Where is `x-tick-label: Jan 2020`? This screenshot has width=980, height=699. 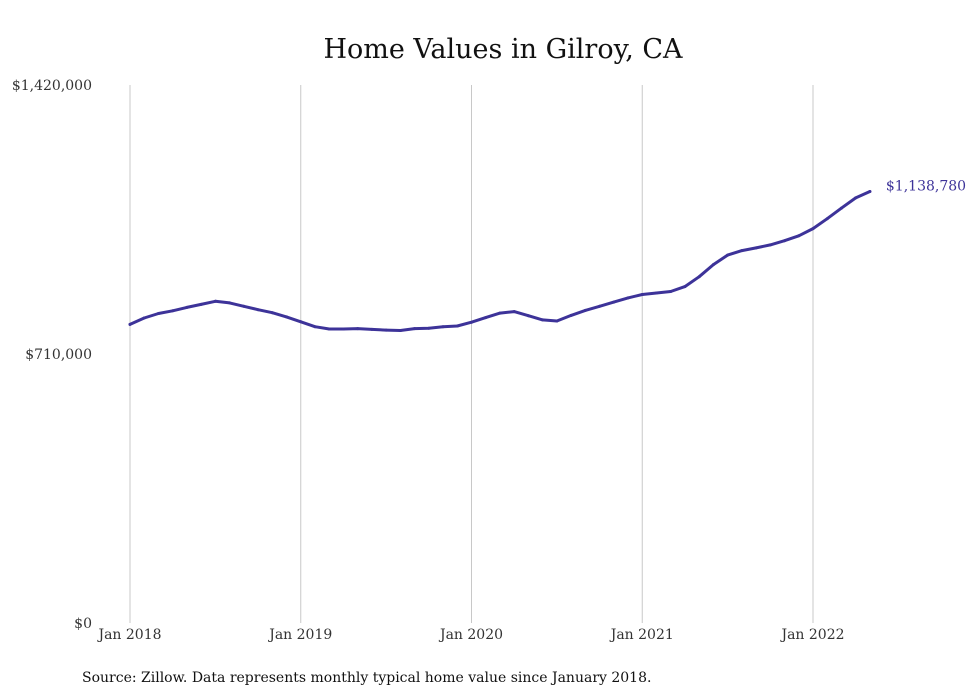
x-tick-label: Jan 2020 is located at coordinates (470, 635).